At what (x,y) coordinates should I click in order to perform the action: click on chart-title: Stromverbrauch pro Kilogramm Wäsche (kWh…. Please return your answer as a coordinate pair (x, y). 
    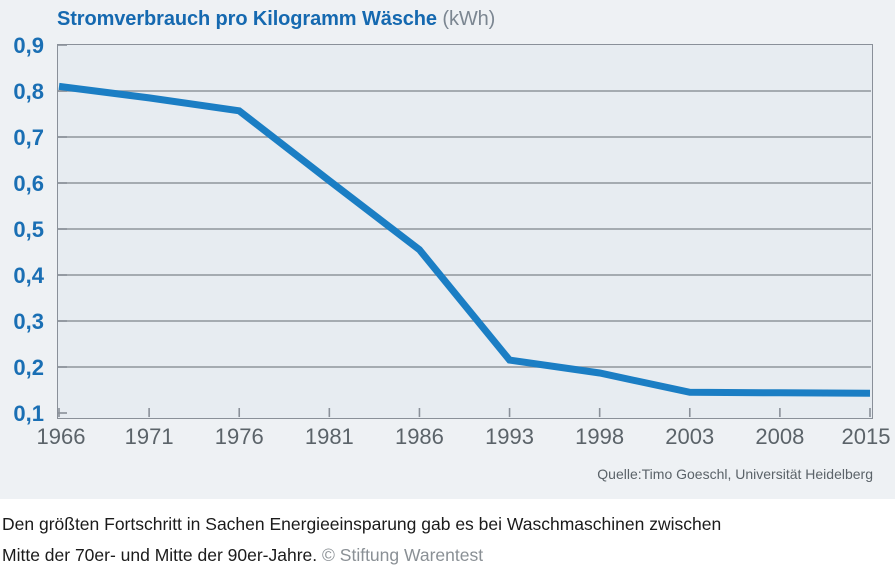
    Looking at the image, I should click on (276, 19).